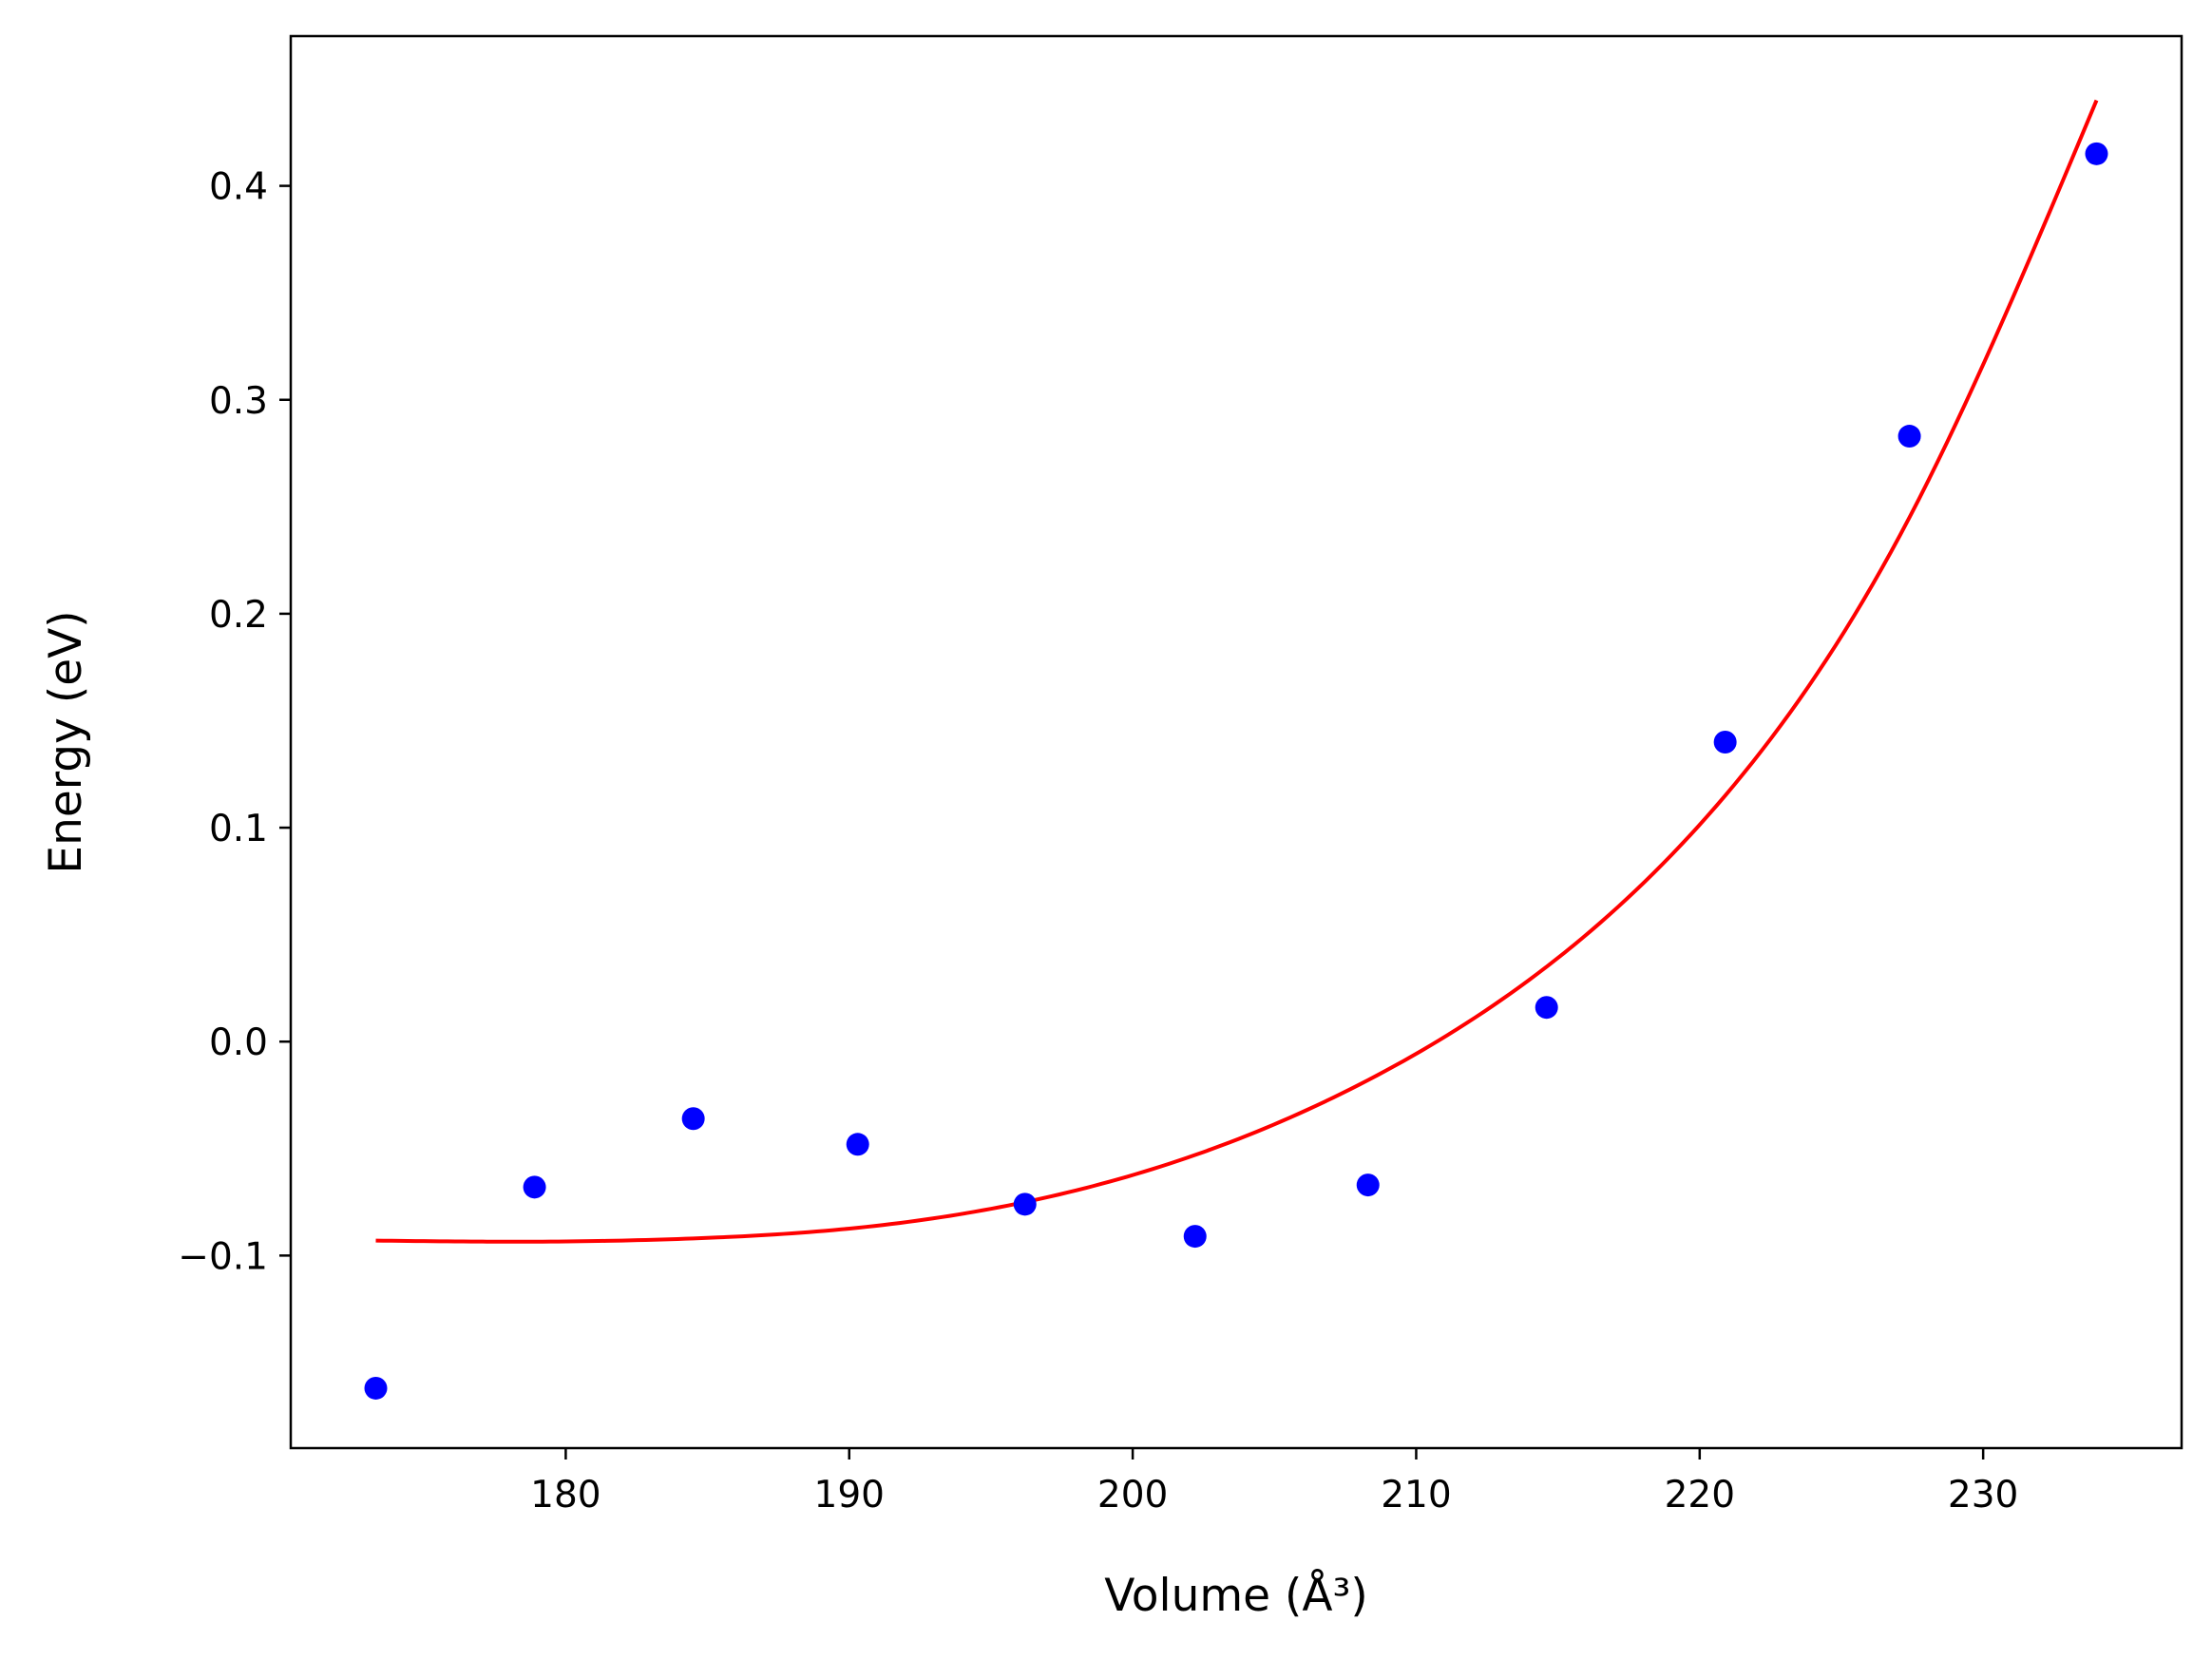 The height and width of the screenshot is (1660, 2212). Describe the element at coordinates (238, 187) in the screenshot. I see `y-tick-label: 0.4` at that location.